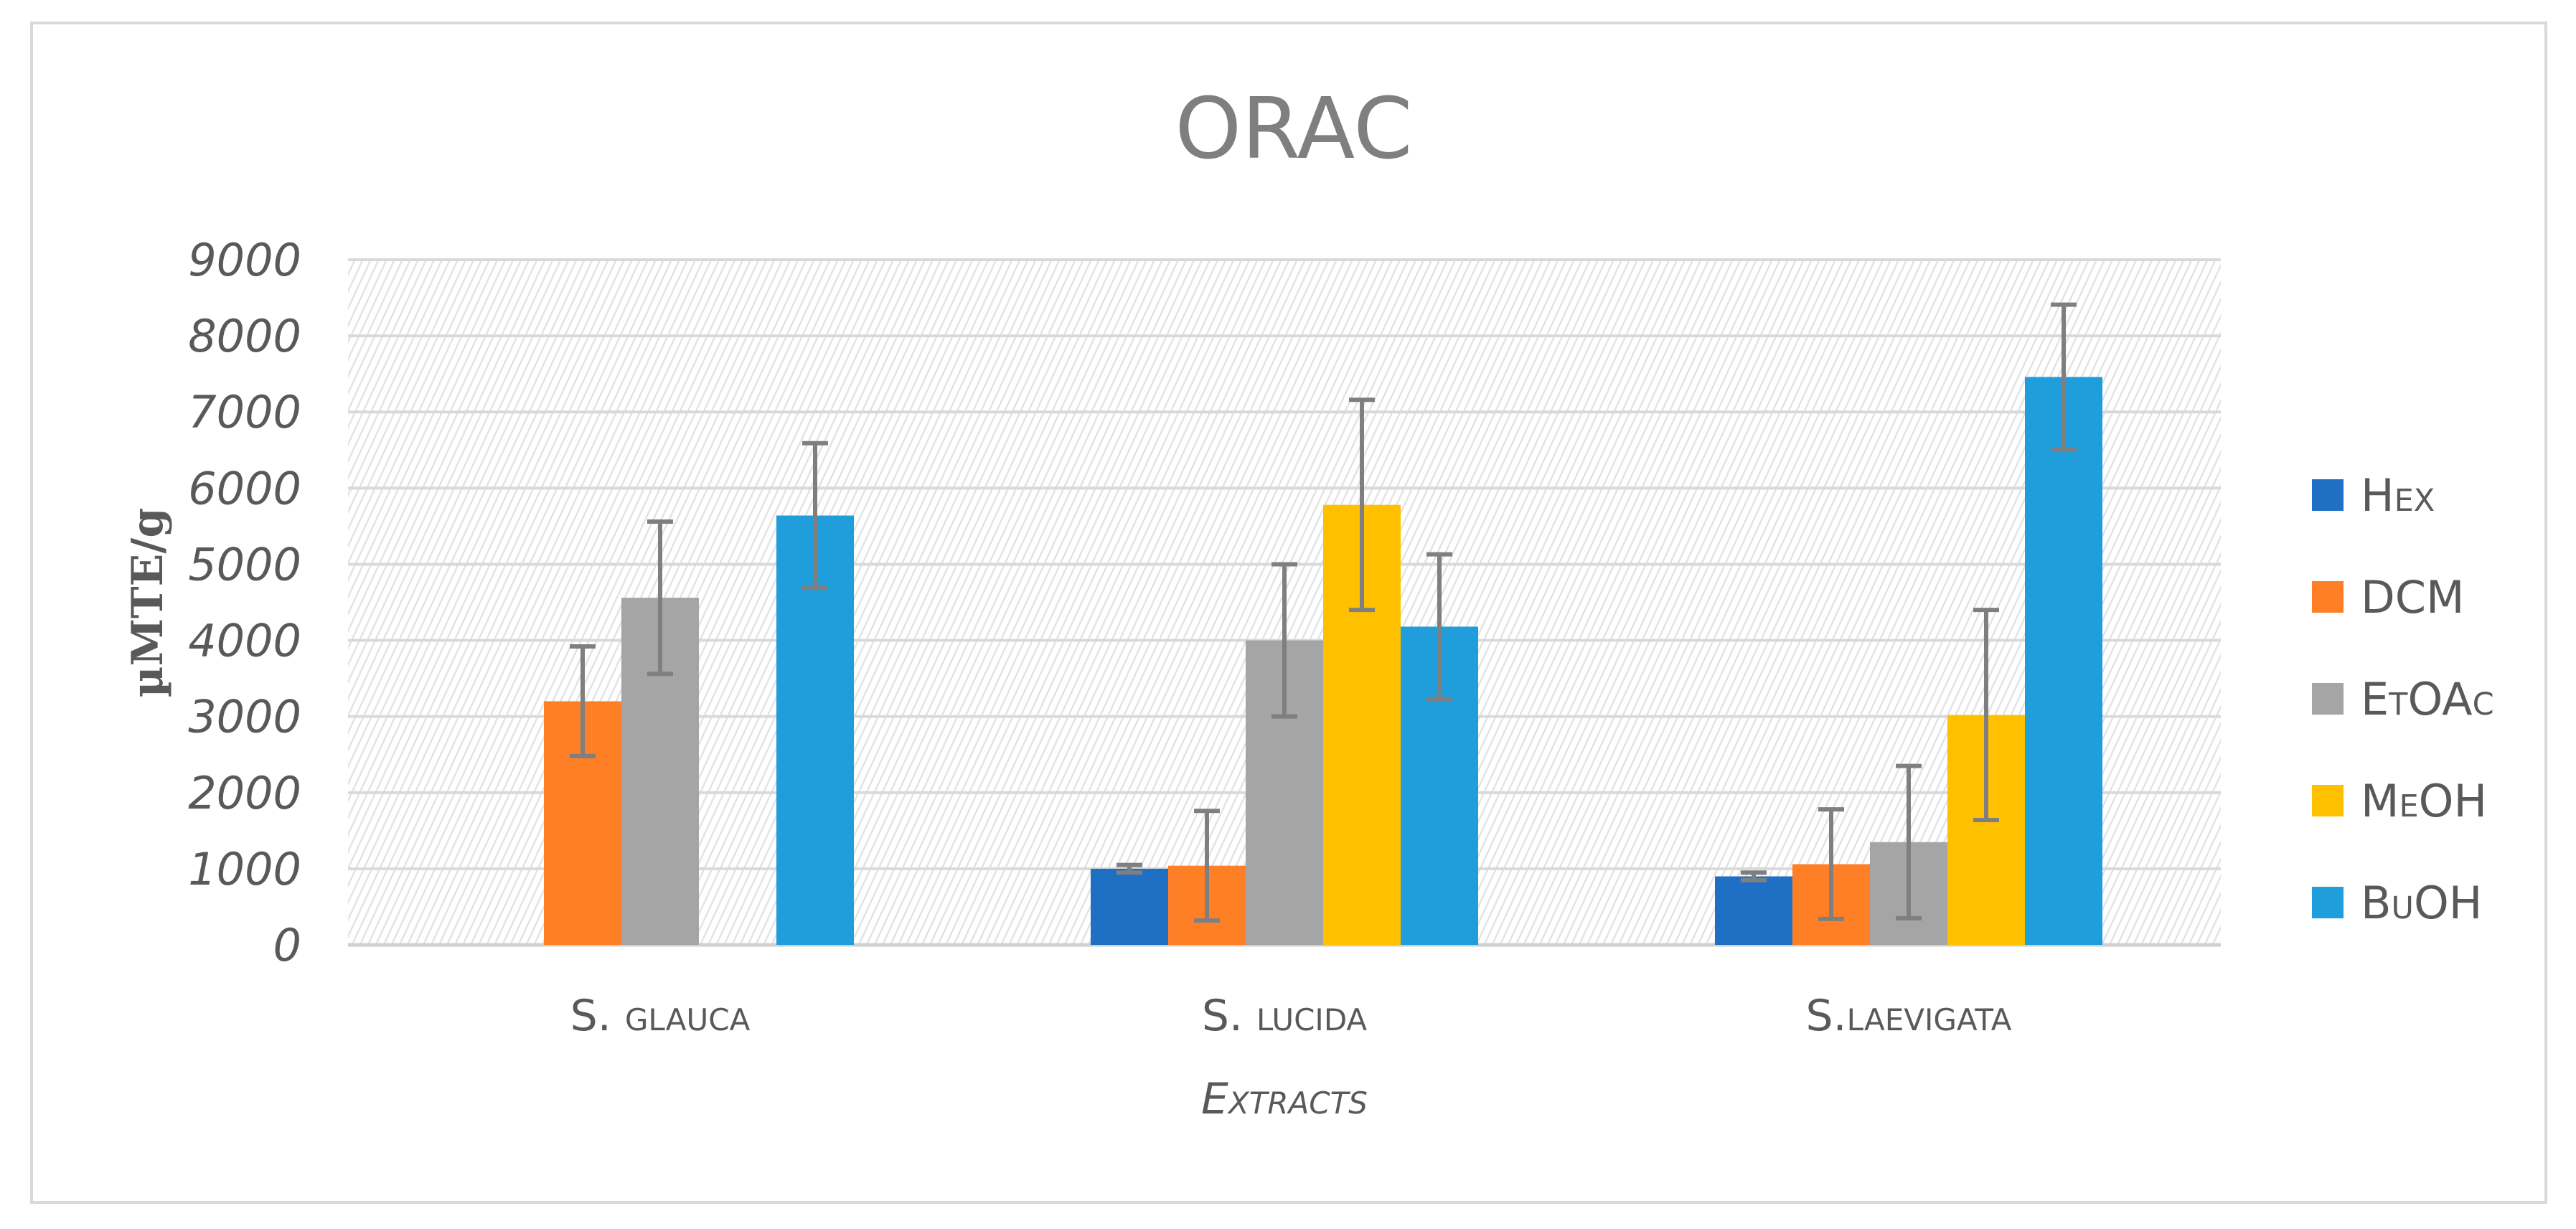 This screenshot has height=1229, width=2576. What do you see at coordinates (2421, 903) in the screenshot?
I see `legend-label: BuOH` at bounding box center [2421, 903].